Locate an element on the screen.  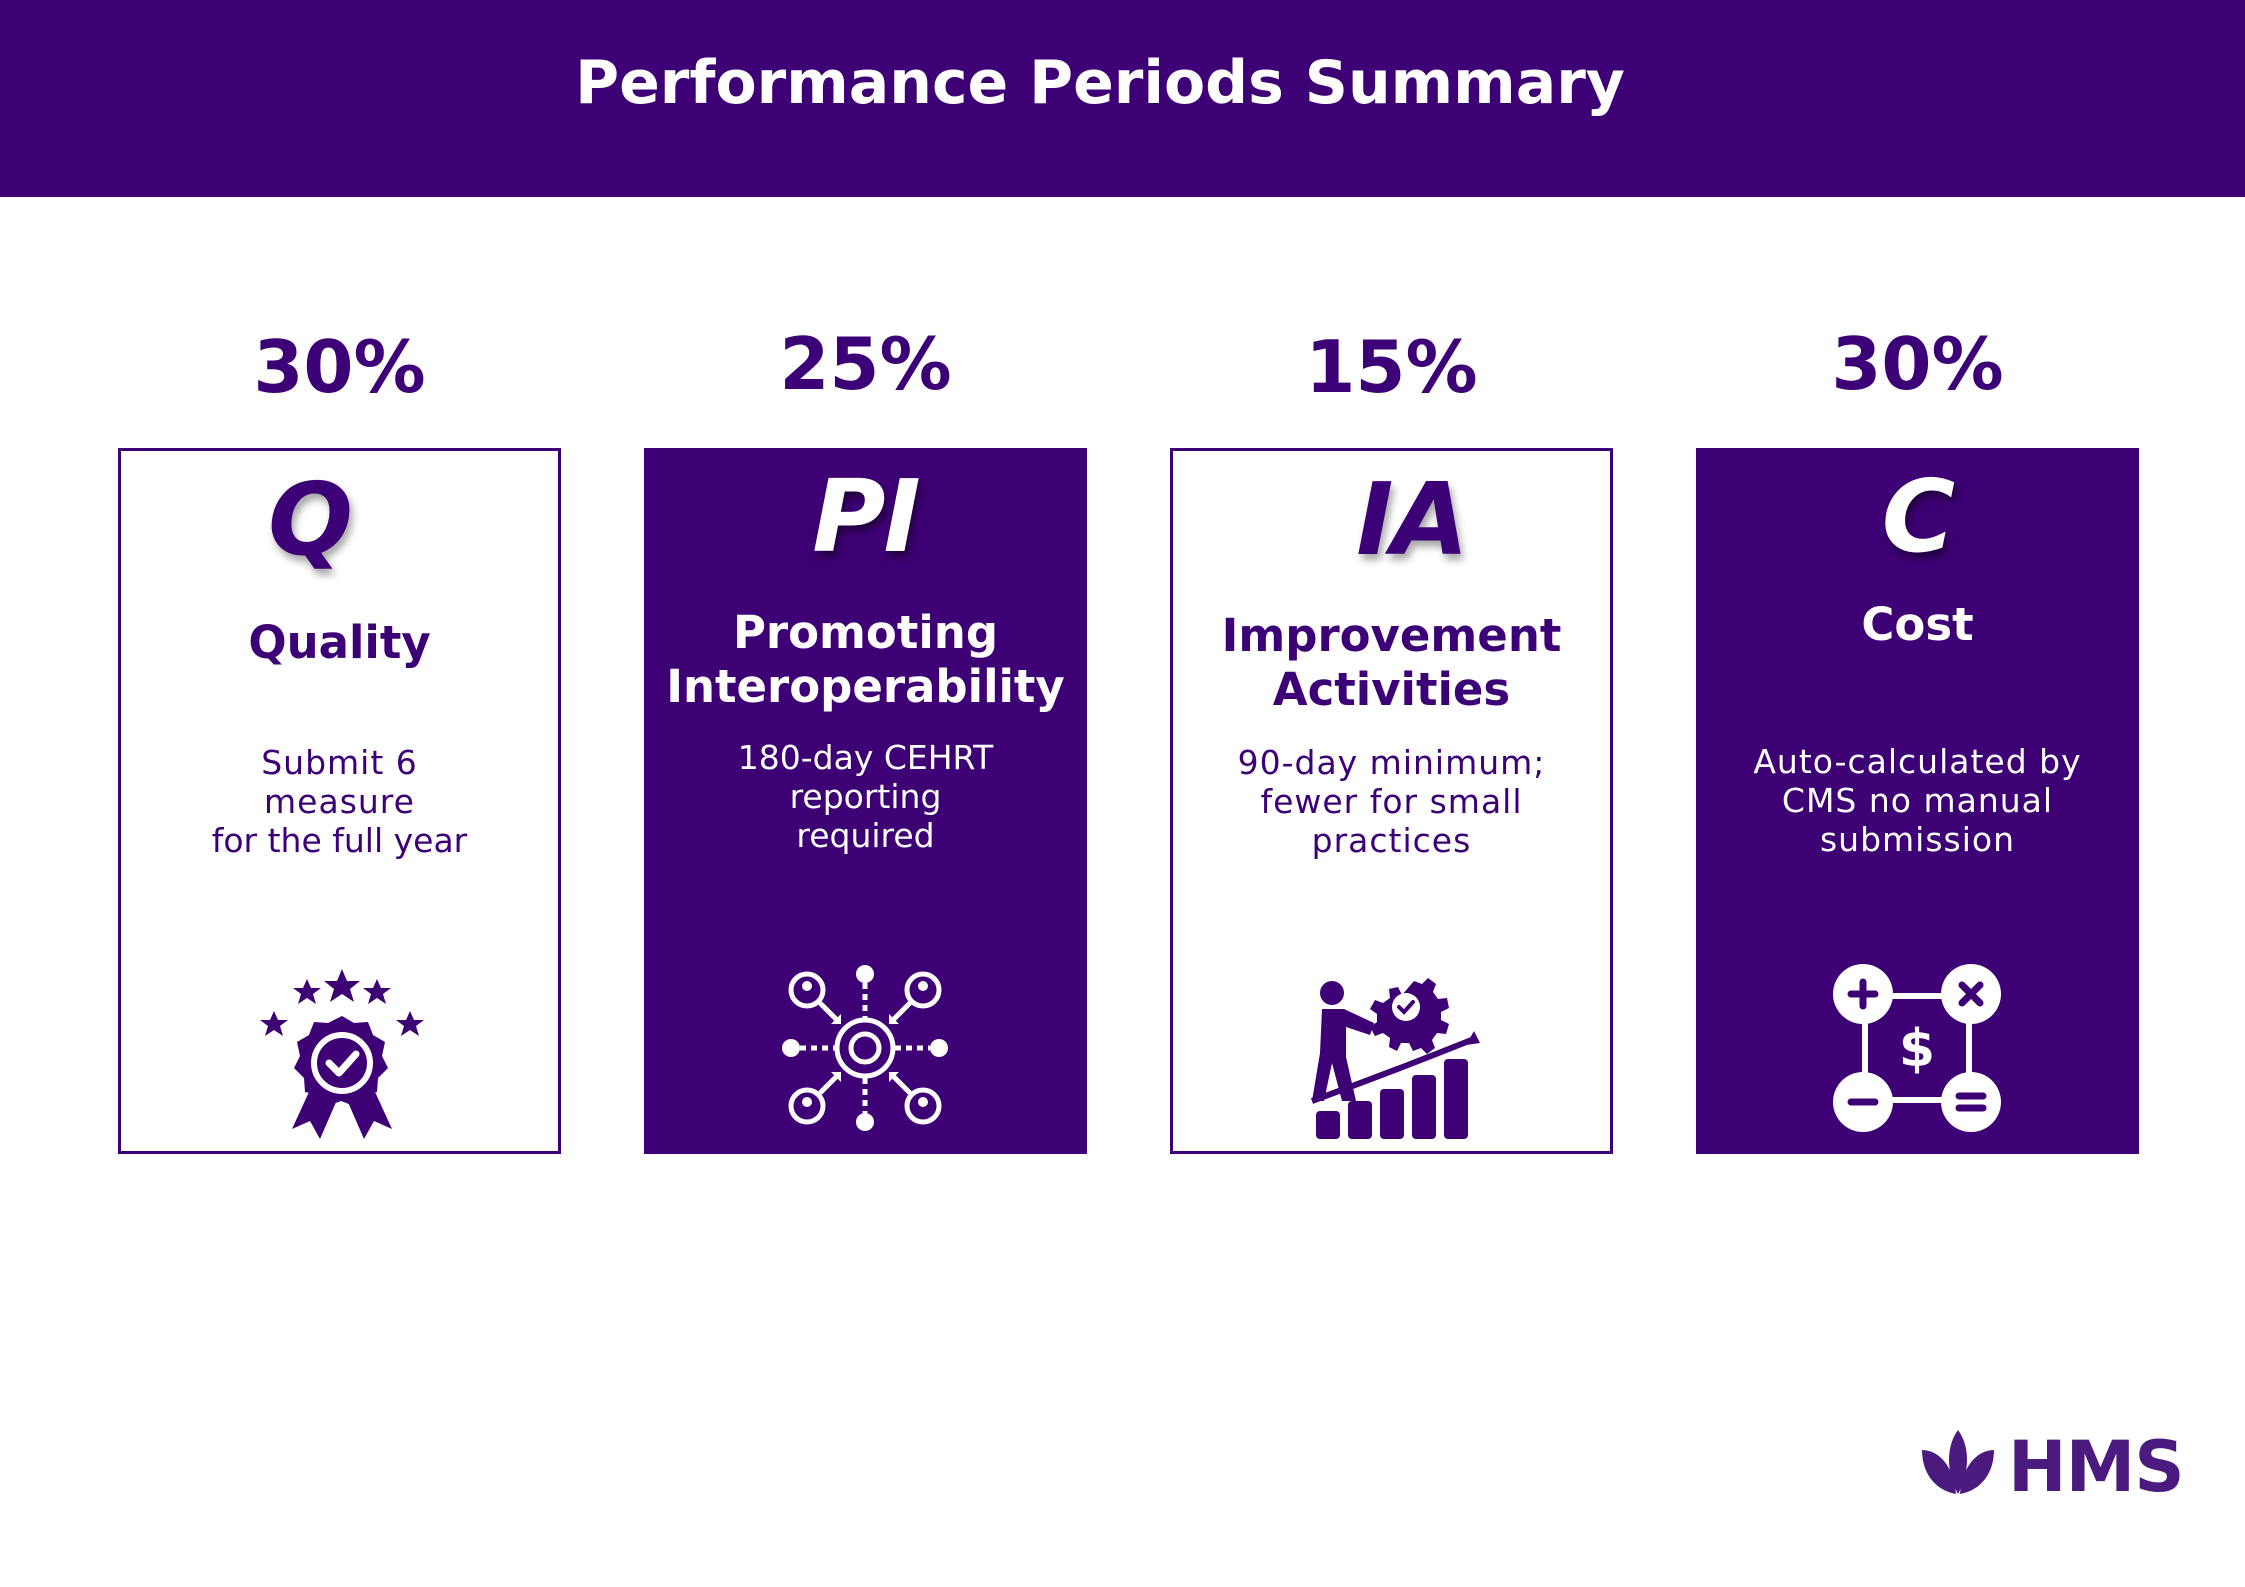
quality-abbr: Q is located at coordinates (310, 519).